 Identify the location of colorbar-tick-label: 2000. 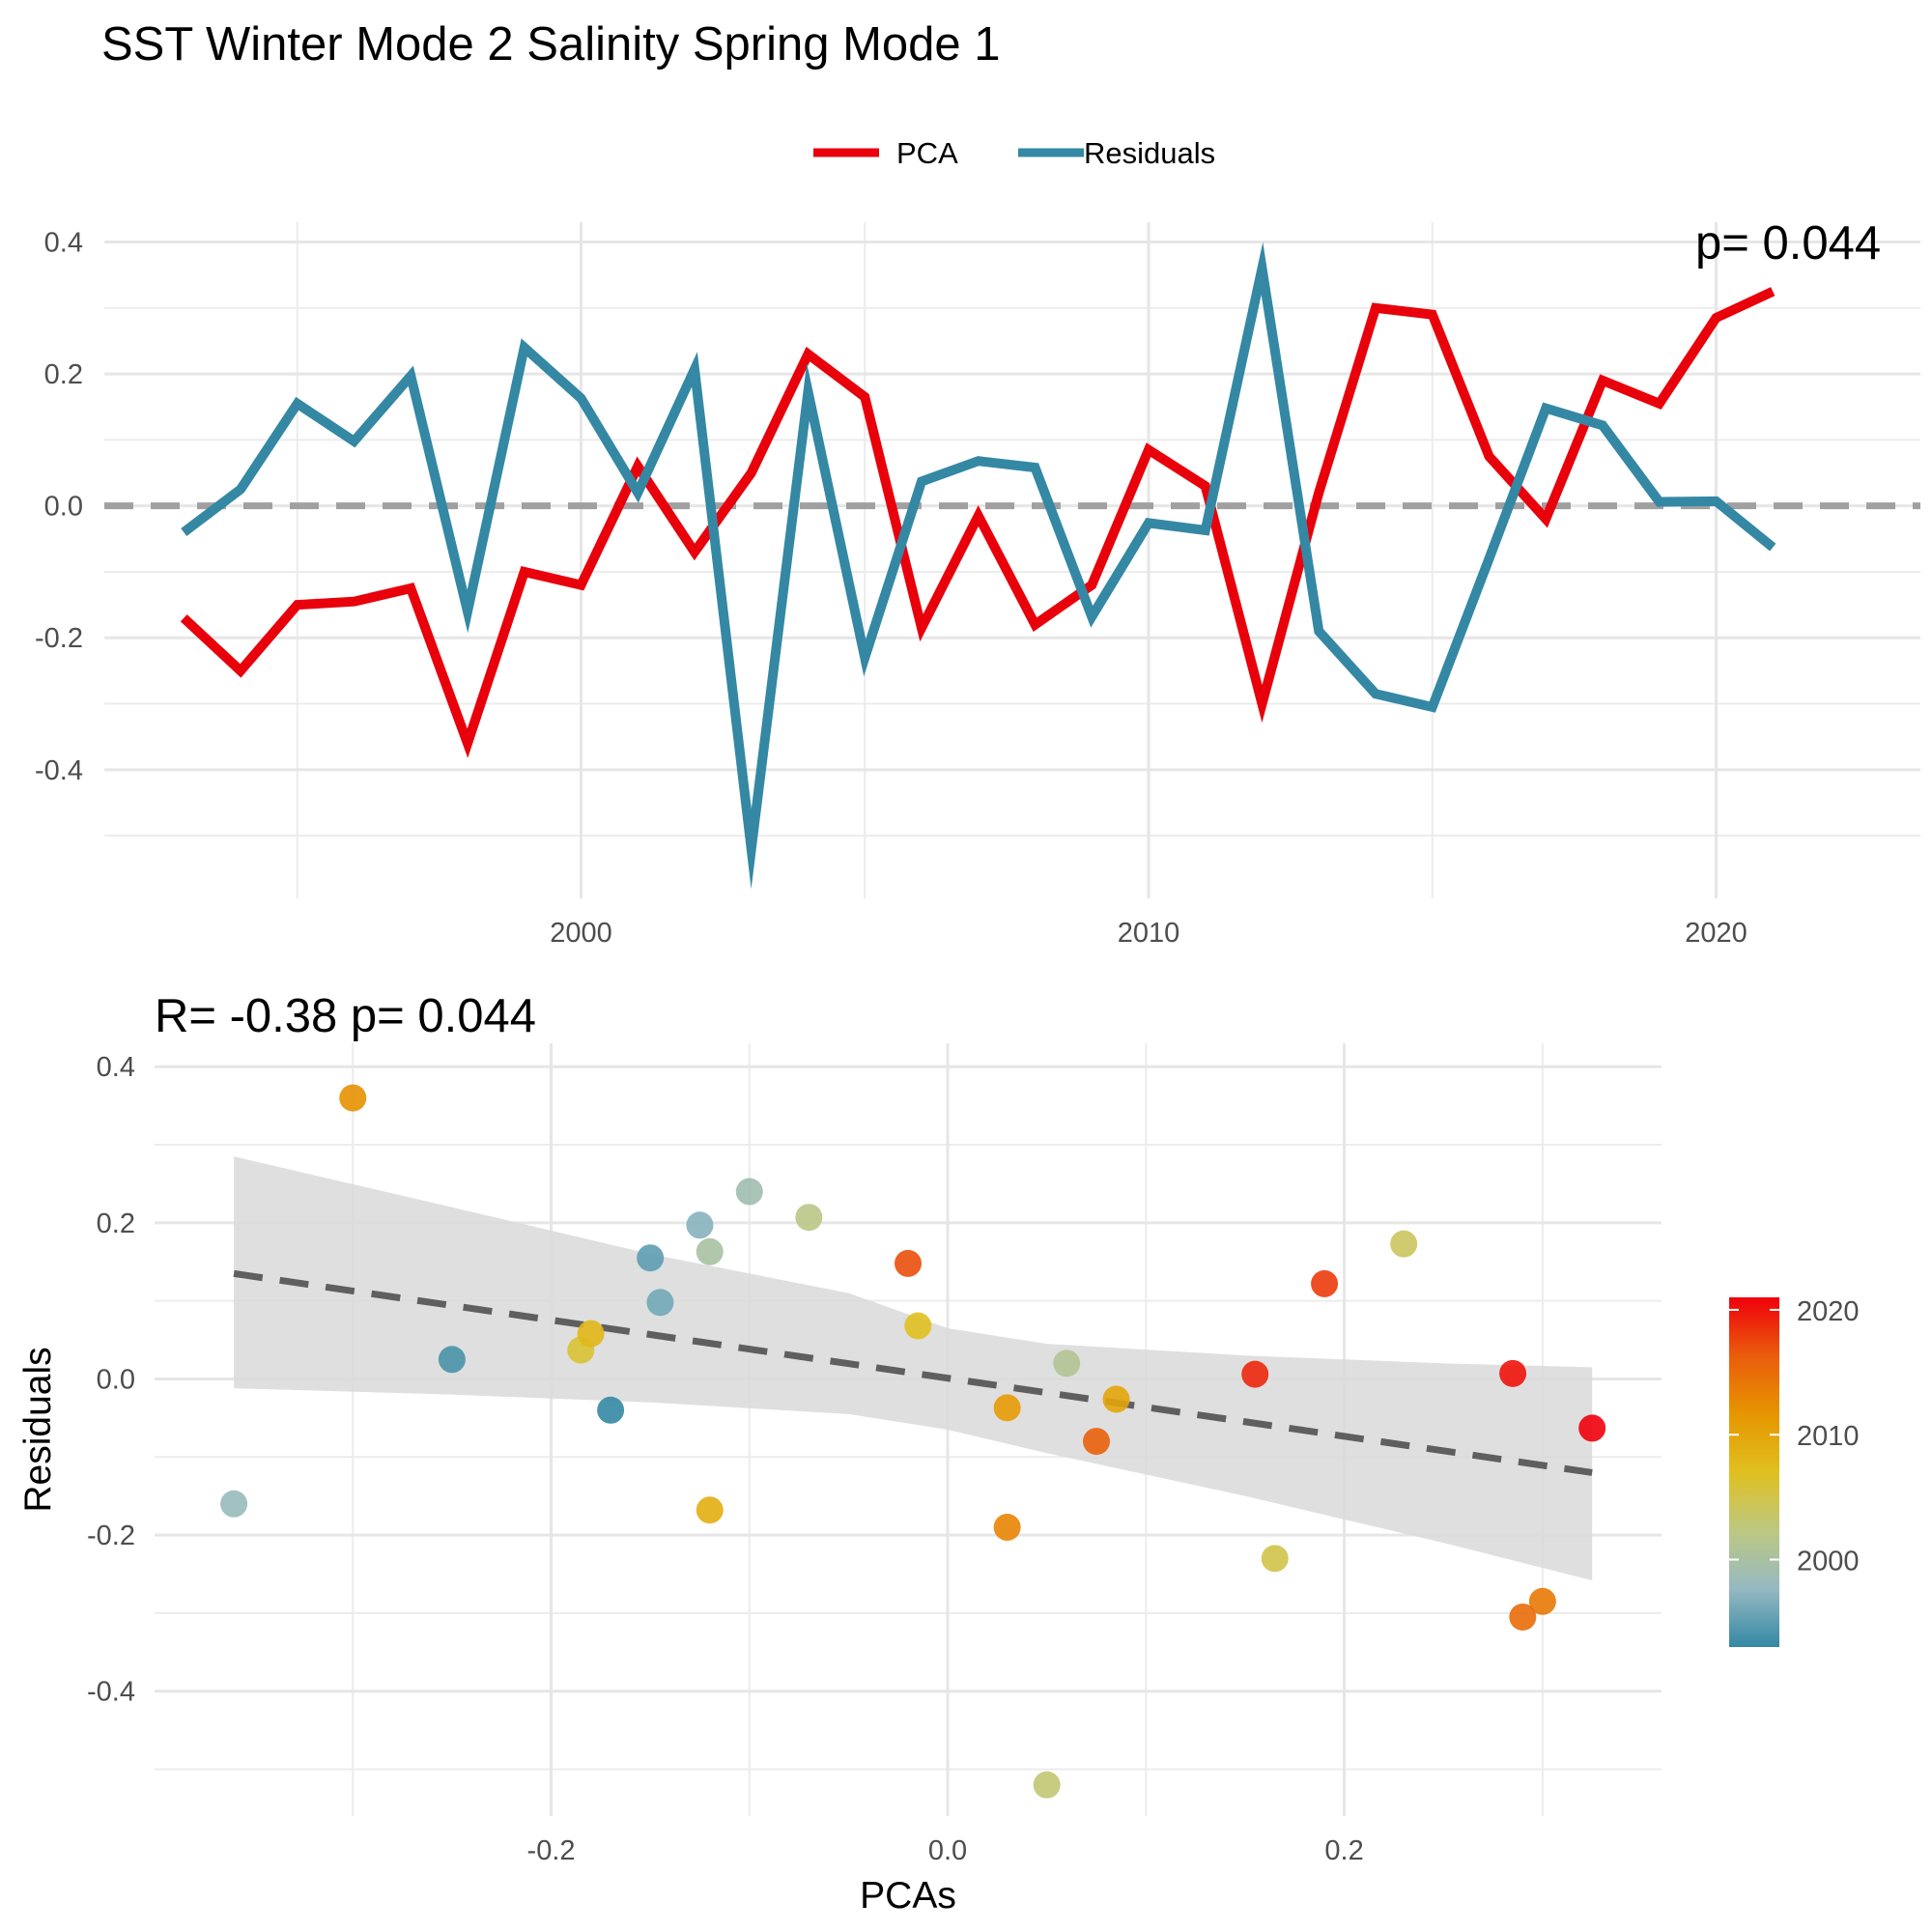
(1828, 1562).